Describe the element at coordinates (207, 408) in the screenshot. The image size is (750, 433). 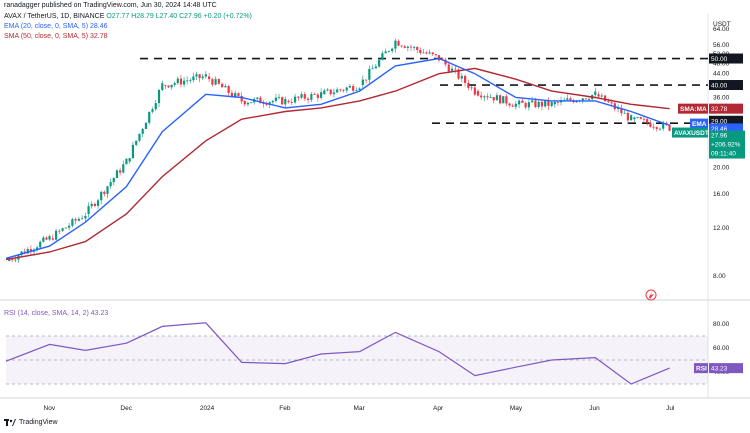
I see `time-axis-label: 2024` at that location.